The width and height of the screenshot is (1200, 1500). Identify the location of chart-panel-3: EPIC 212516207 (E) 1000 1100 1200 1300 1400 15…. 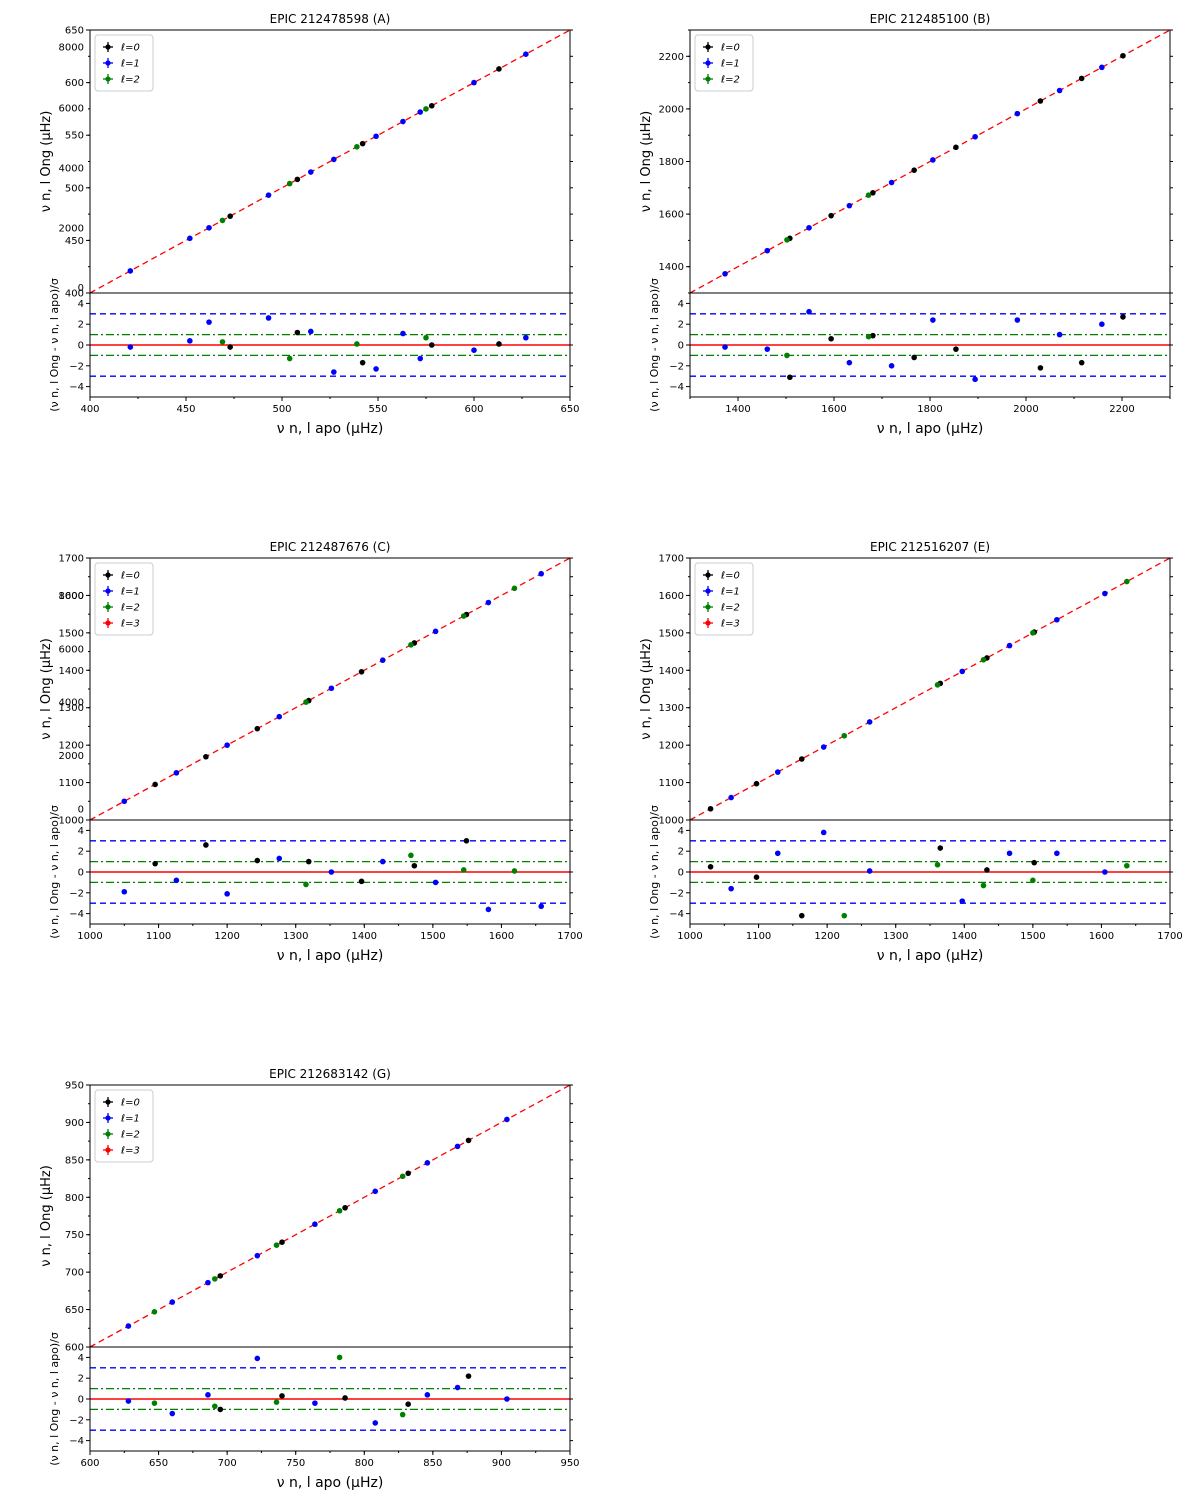
(911, 752).